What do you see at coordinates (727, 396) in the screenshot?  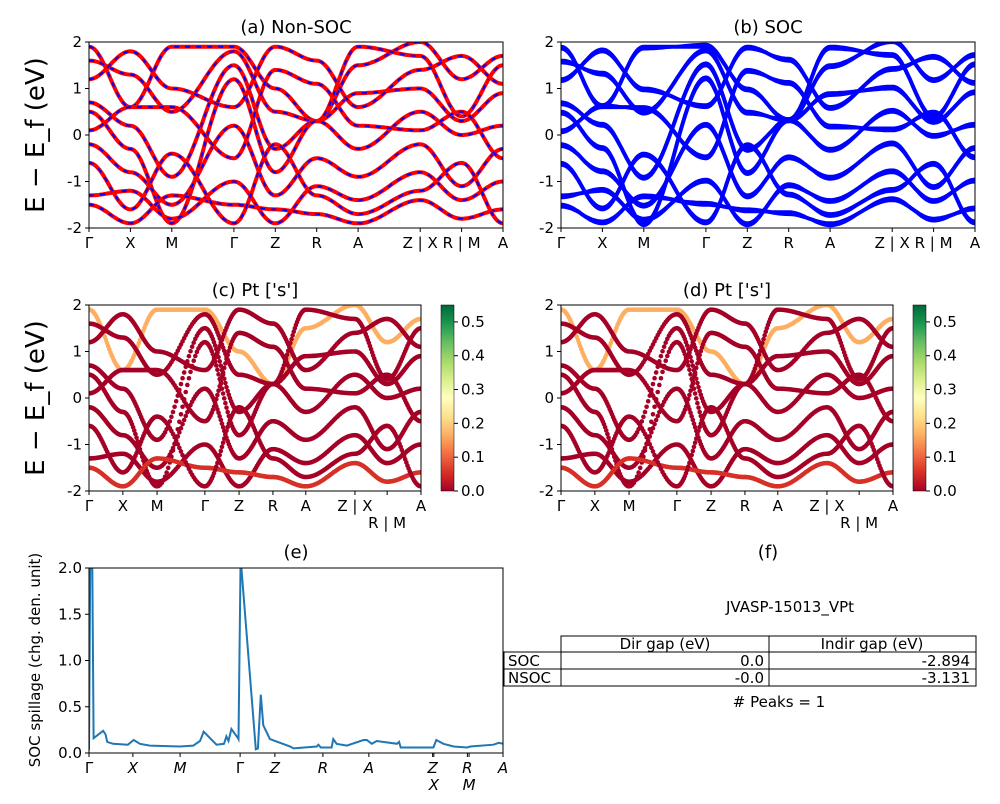 I see `panel-d-plot` at bounding box center [727, 396].